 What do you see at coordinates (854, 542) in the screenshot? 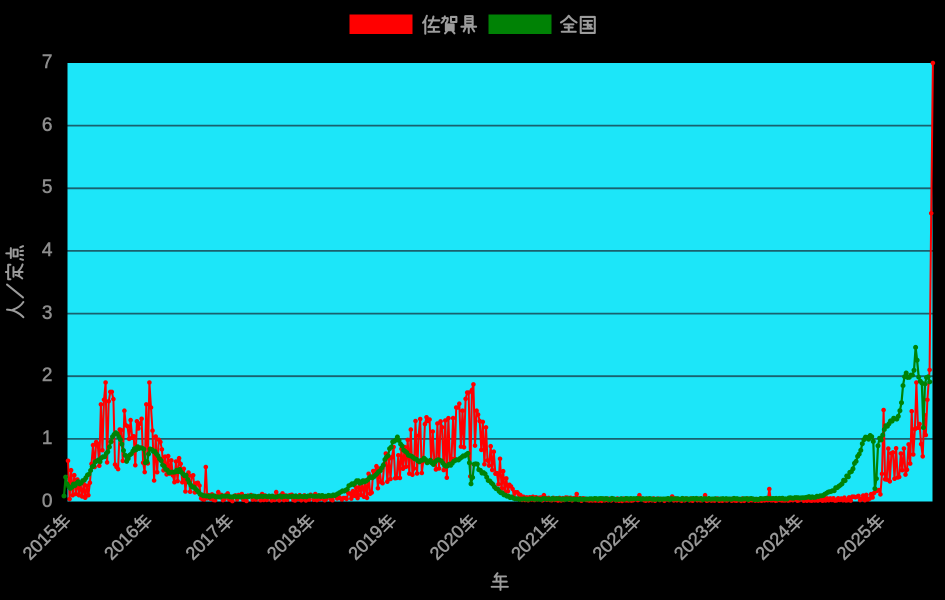
I see `svg-text: 2025` at bounding box center [854, 542].